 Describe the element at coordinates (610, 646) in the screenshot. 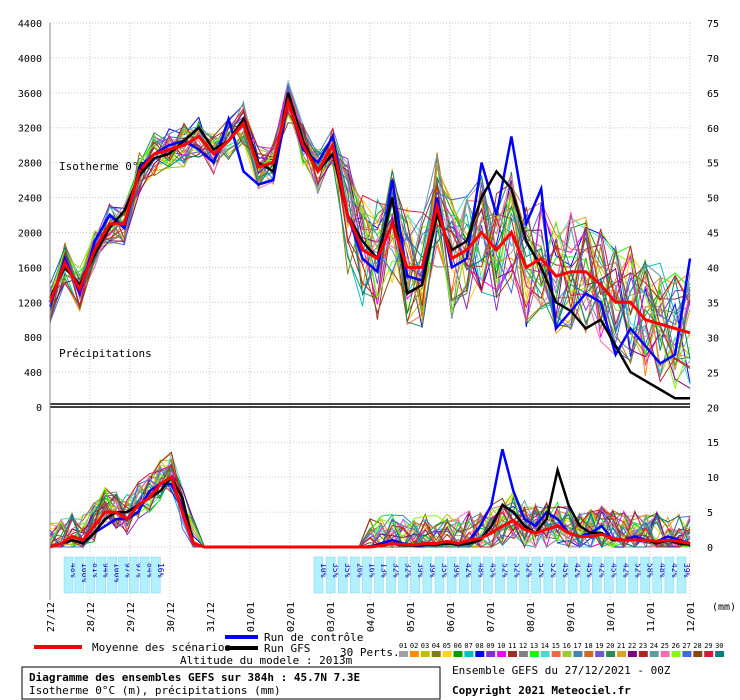

I see `pert-number: 20` at that location.